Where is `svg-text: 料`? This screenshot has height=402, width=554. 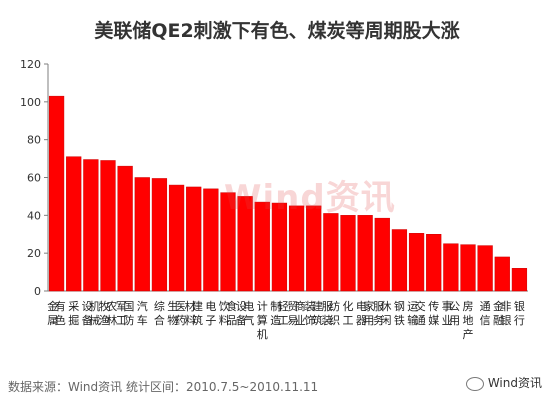 svg-text: 料 is located at coordinates (224, 320).